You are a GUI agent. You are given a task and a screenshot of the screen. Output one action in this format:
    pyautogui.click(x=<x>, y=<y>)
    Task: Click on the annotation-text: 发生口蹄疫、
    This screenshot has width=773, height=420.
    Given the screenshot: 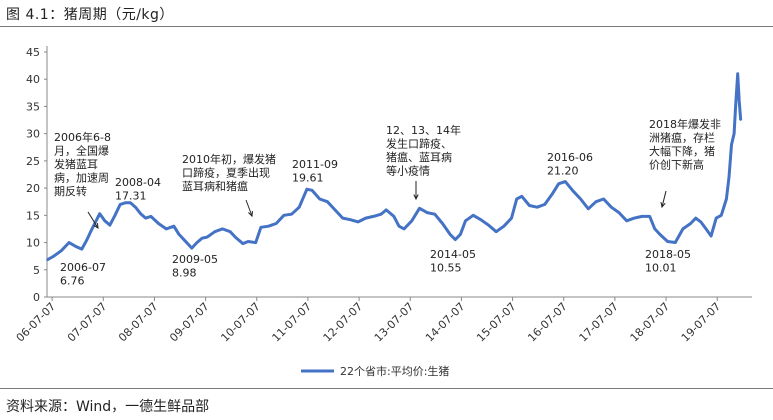 What is the action you would take?
    pyautogui.click(x=419, y=144)
    